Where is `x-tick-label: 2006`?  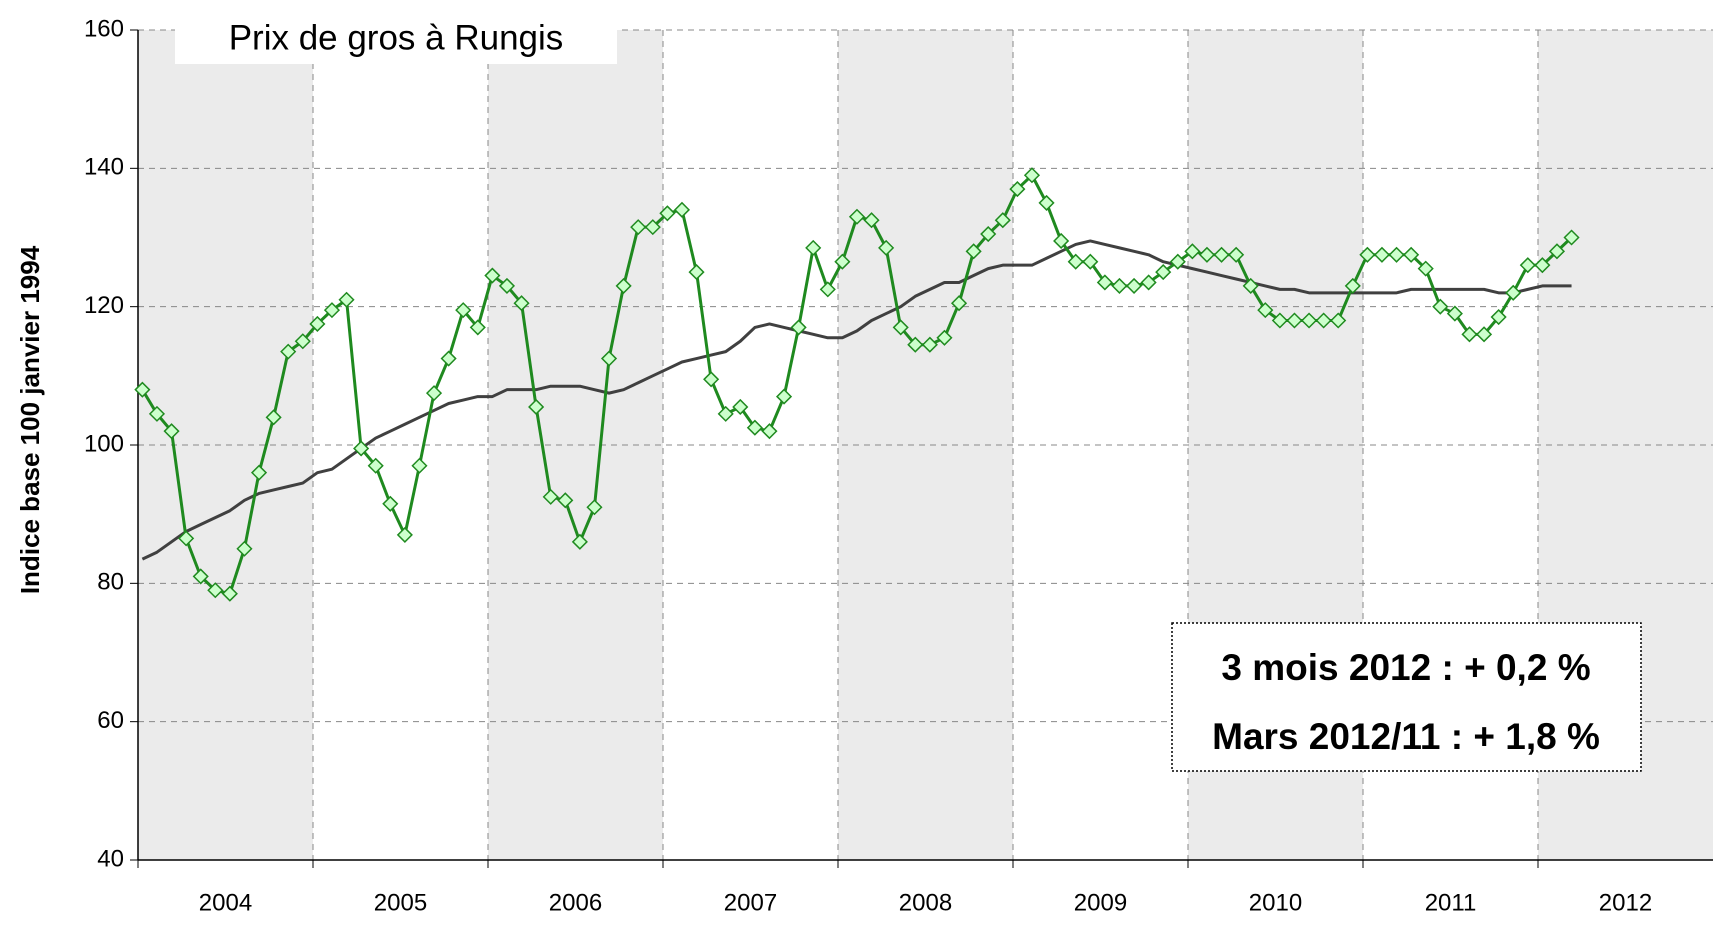
x-tick-label: 2006 is located at coordinates (575, 902).